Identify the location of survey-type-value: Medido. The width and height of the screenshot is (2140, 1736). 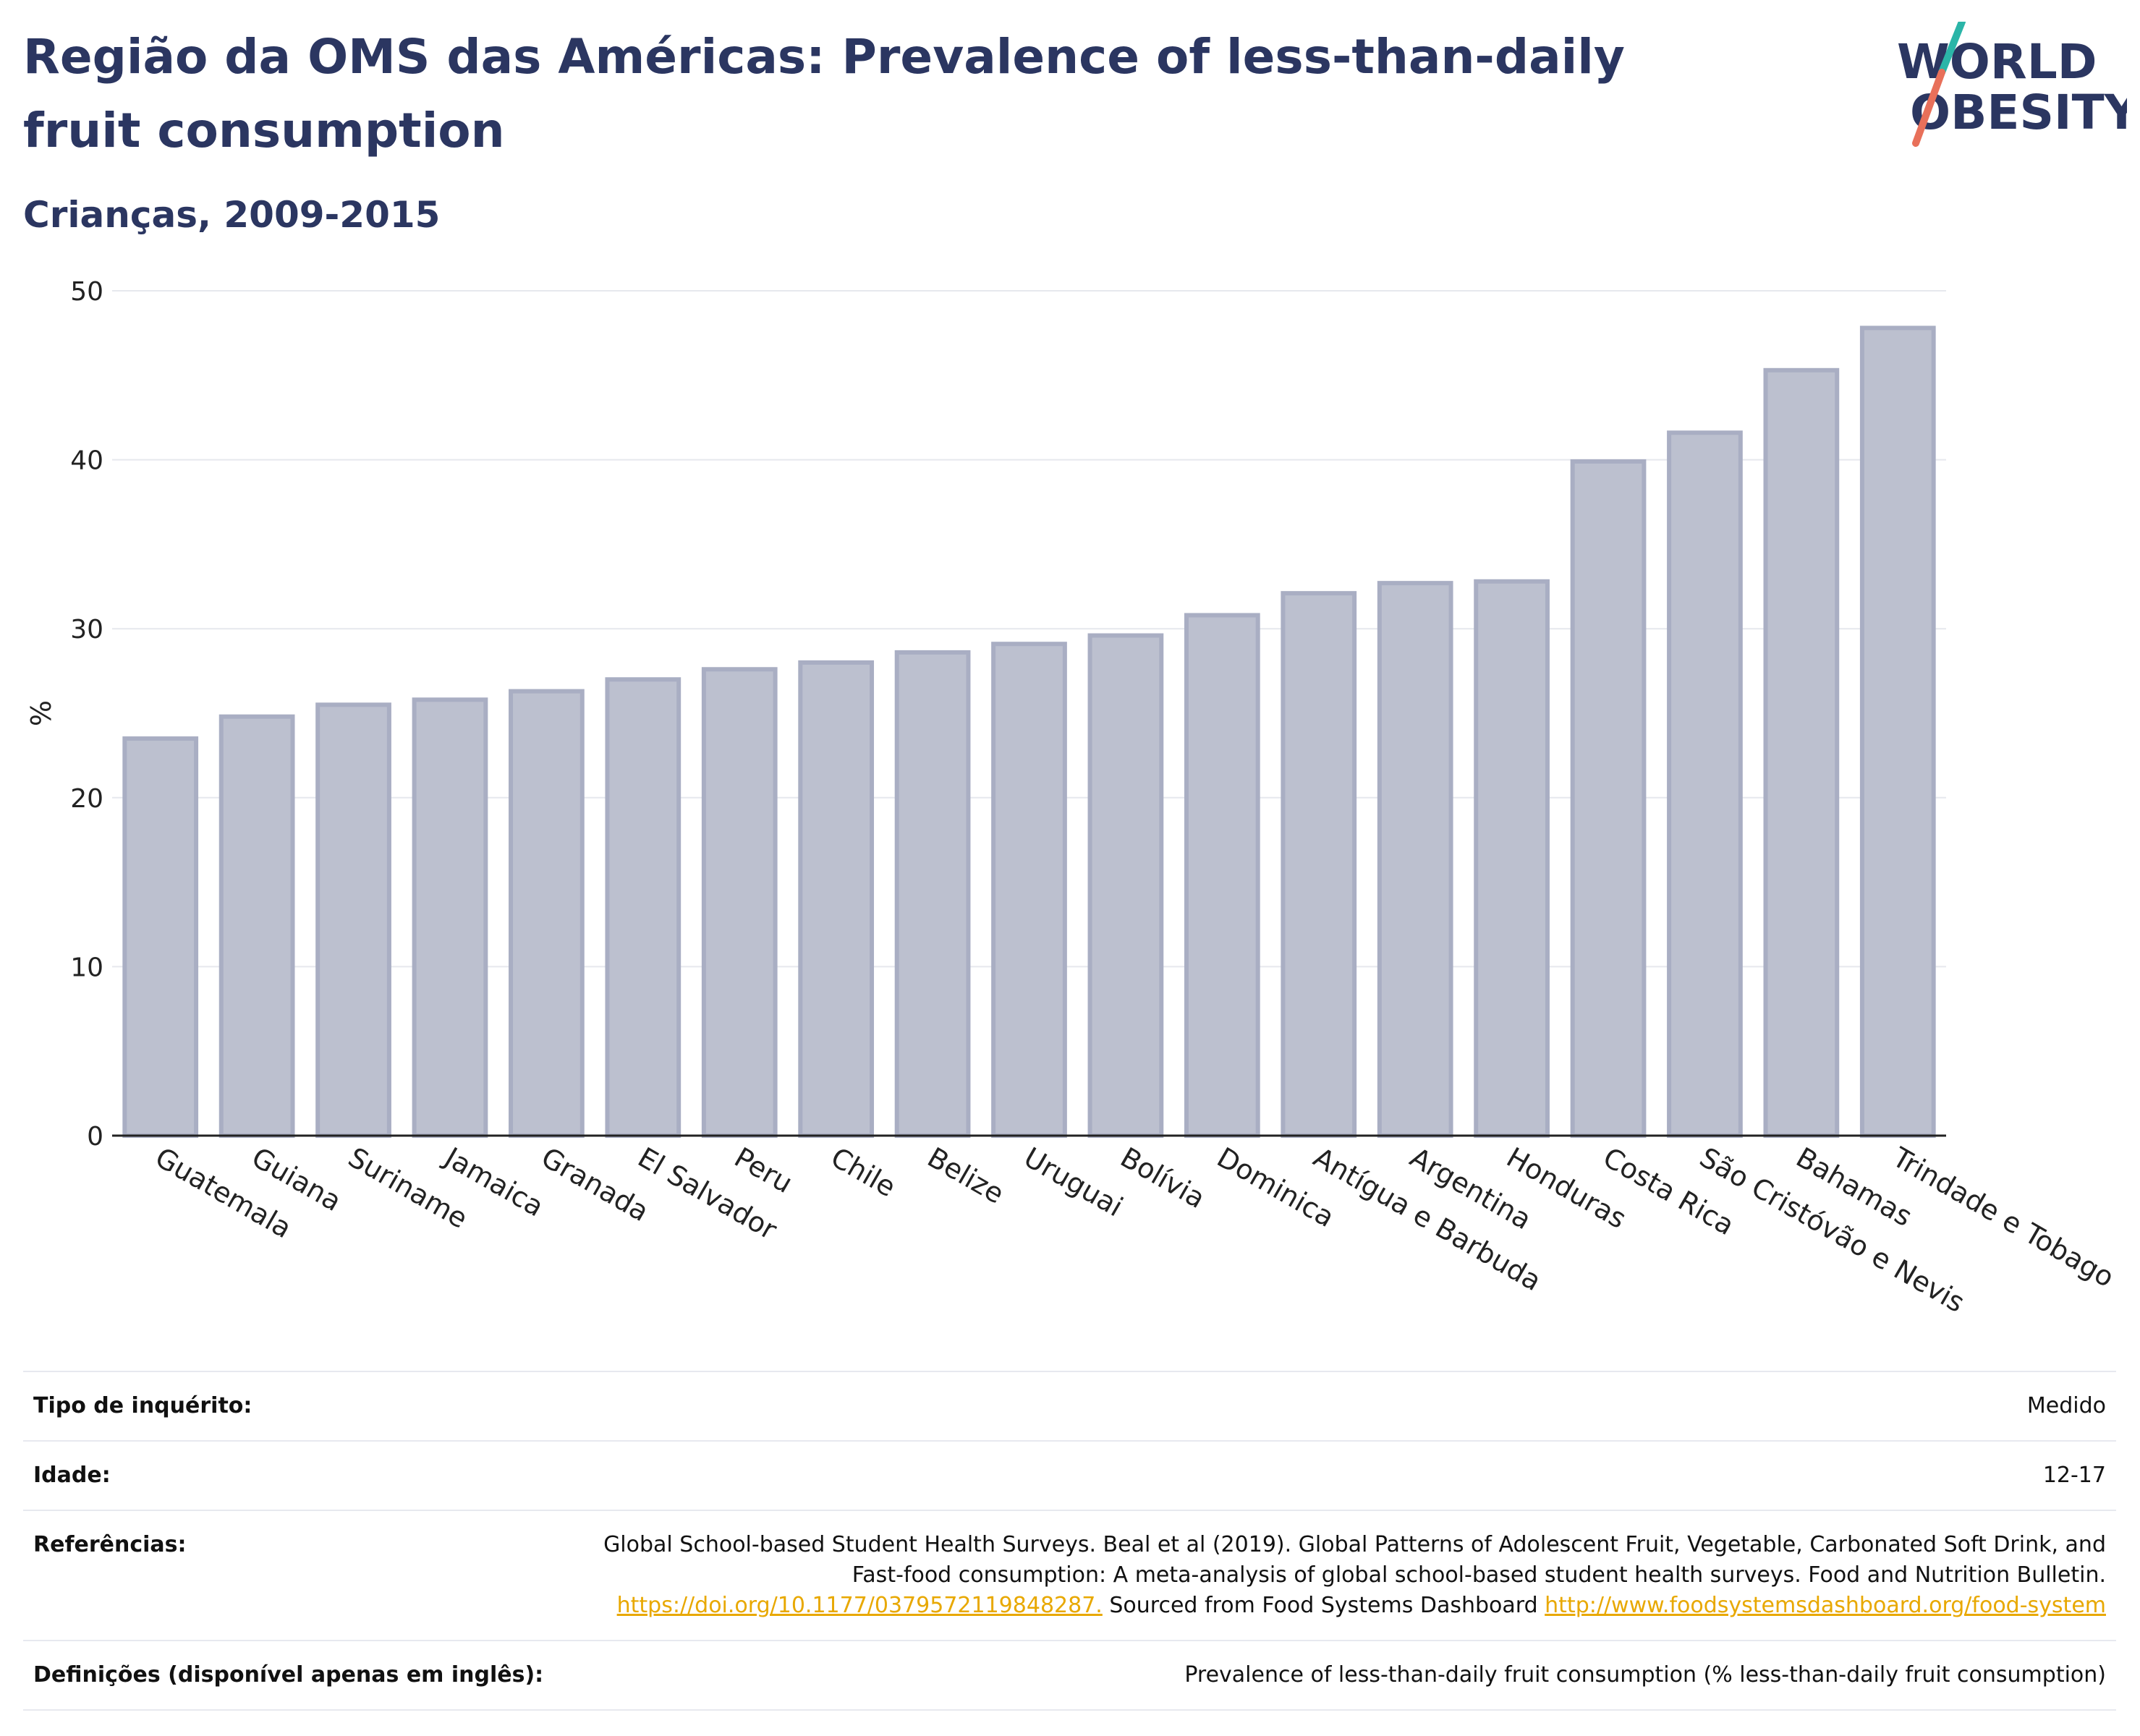
(2066, 1406).